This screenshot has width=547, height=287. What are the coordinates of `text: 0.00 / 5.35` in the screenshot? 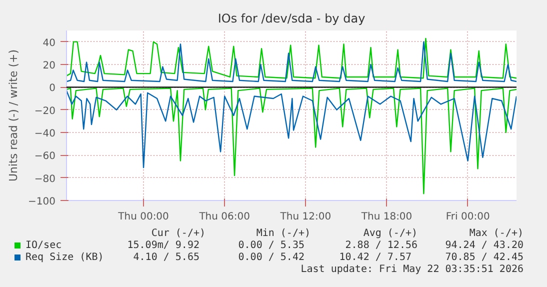 It's located at (271, 245).